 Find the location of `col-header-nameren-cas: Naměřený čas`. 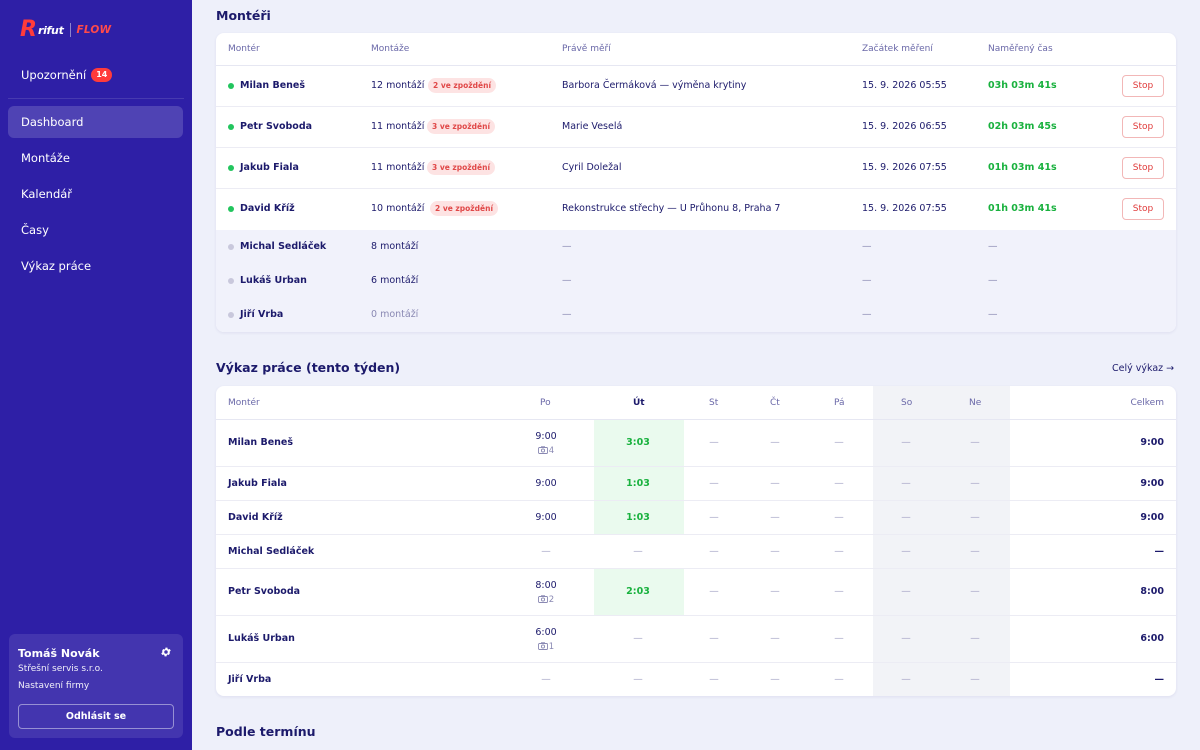

col-header-nameren-cas: Naměřený čas is located at coordinates (1020, 49).